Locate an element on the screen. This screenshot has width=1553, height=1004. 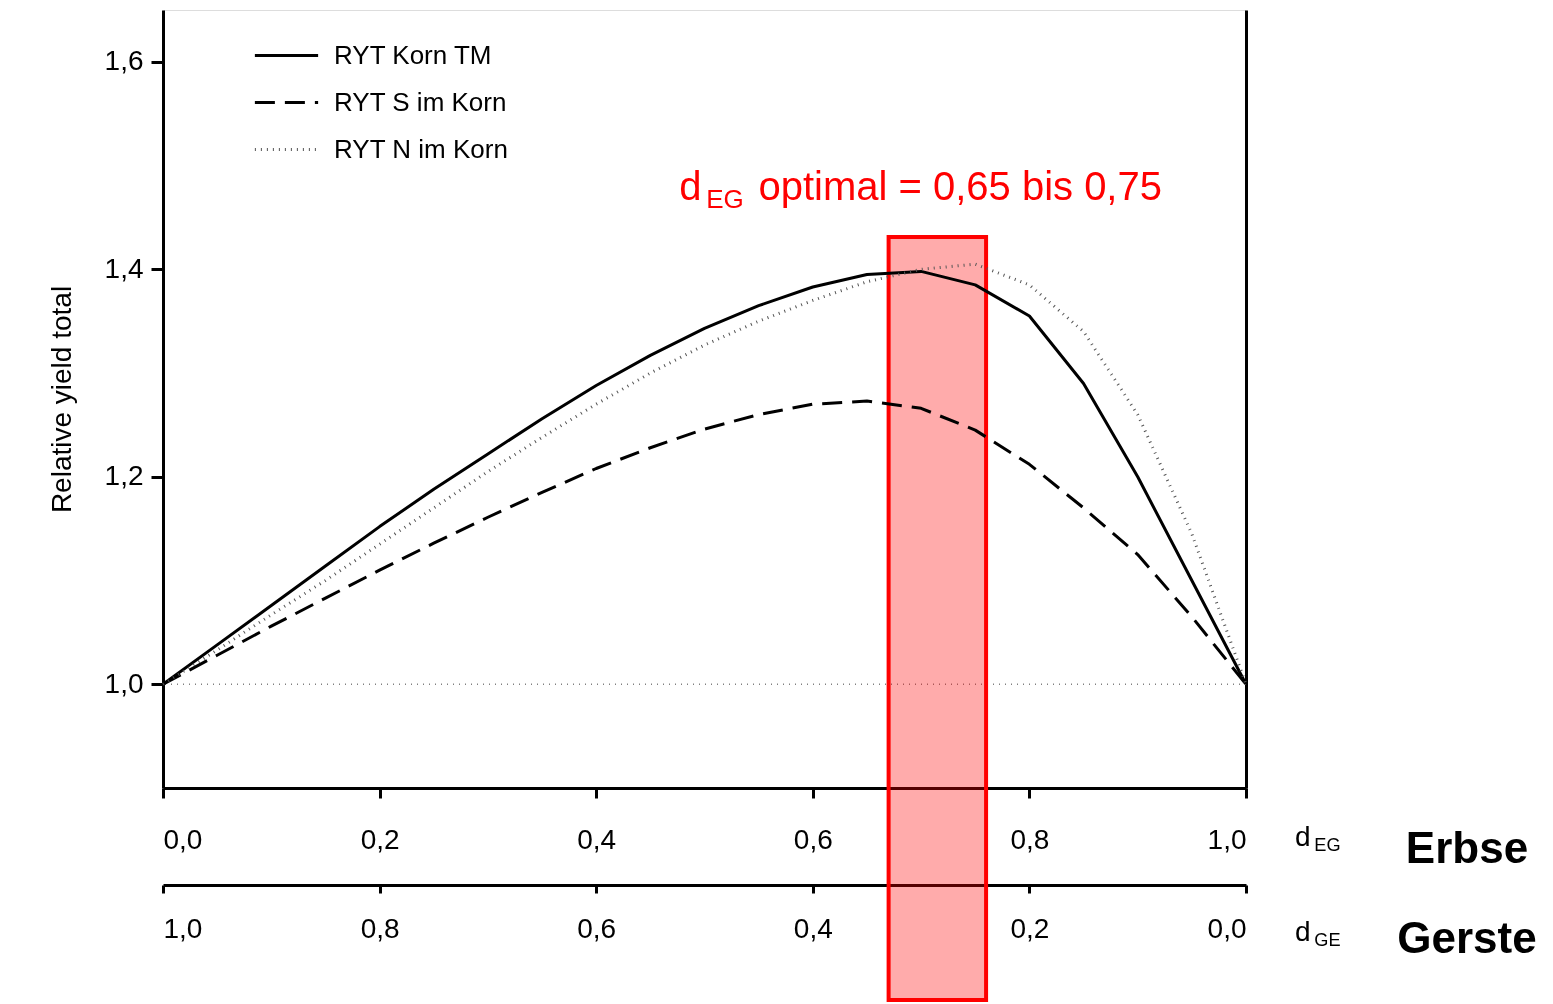
legend-label: RYT S im Korn is located at coordinates (420, 101).